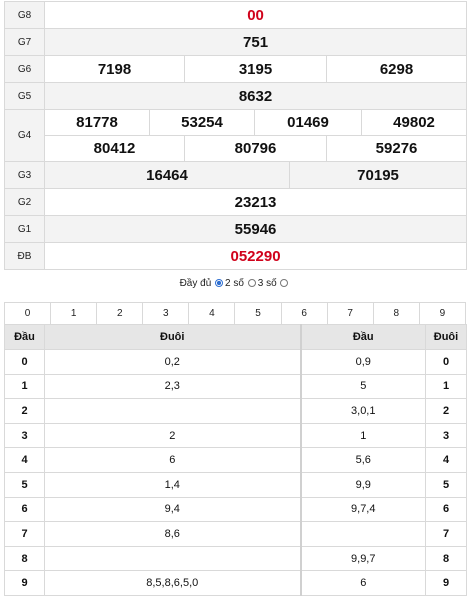 This screenshot has width=470, height=596. What do you see at coordinates (362, 460) in the screenshot?
I see `loto-head-values: 5,6` at bounding box center [362, 460].